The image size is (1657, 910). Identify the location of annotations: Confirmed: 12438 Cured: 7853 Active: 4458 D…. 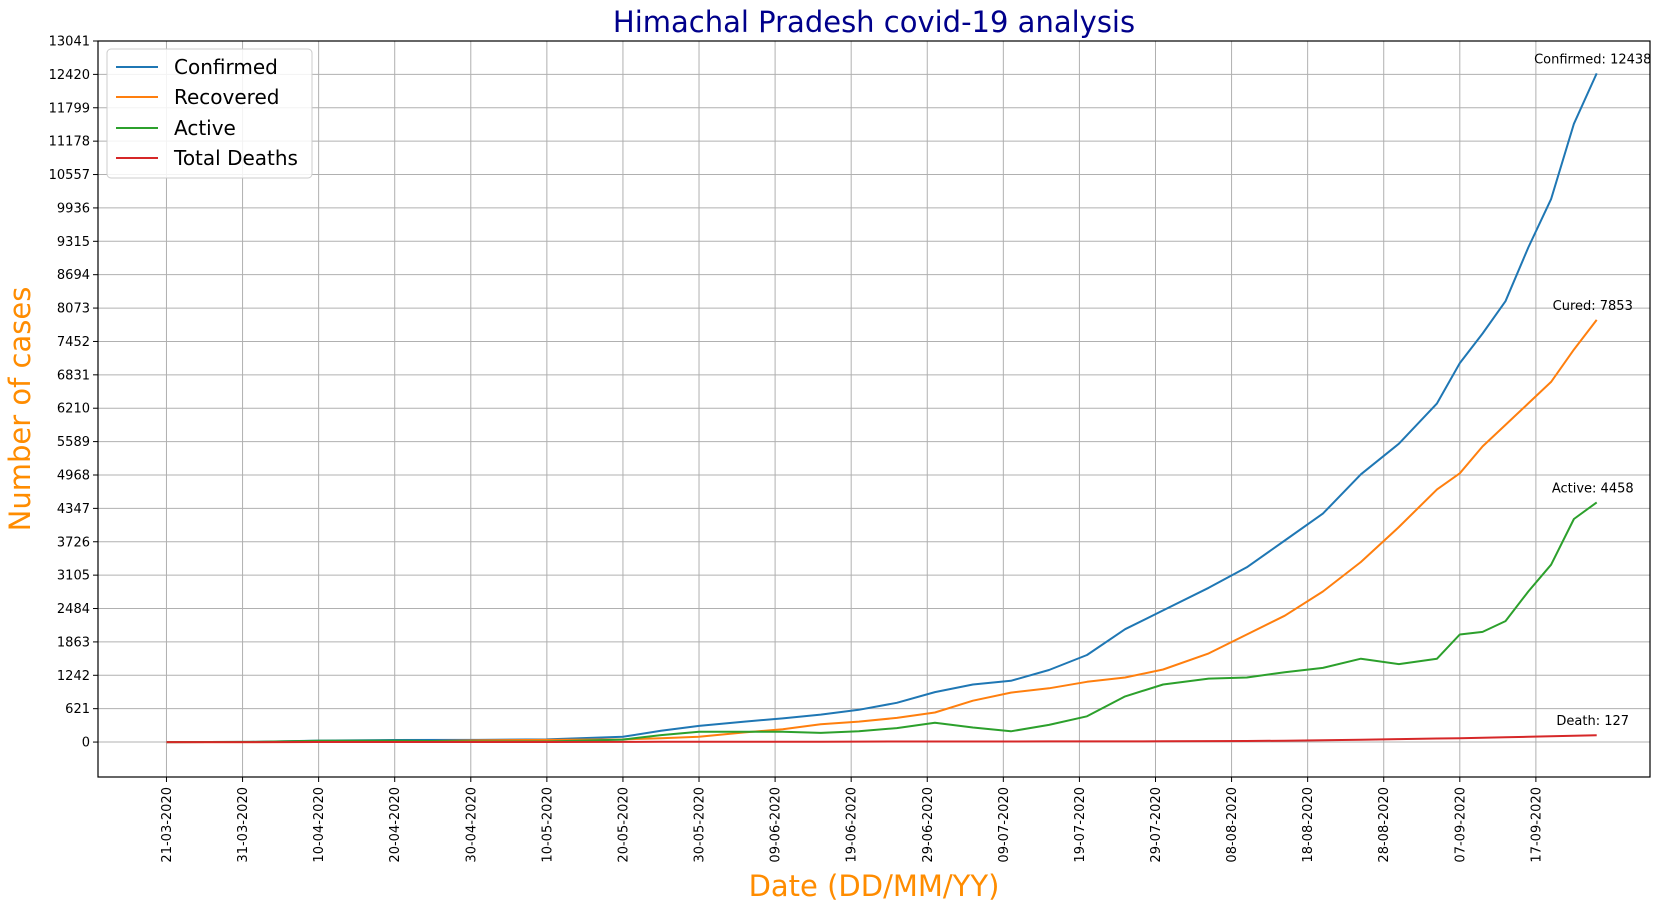
(1592, 390).